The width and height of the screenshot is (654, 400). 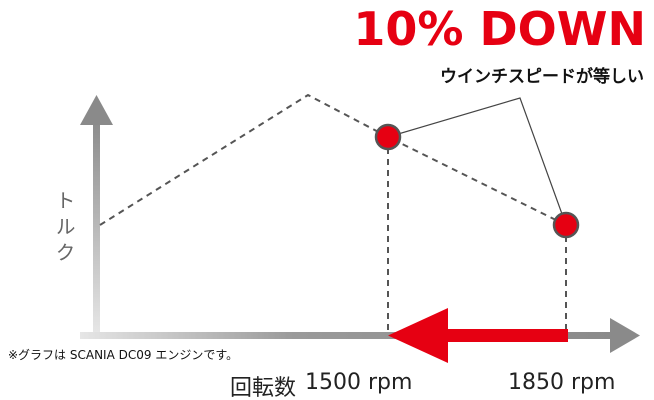 What do you see at coordinates (499, 29) in the screenshot?
I see `title: 10% DOWN` at bounding box center [499, 29].